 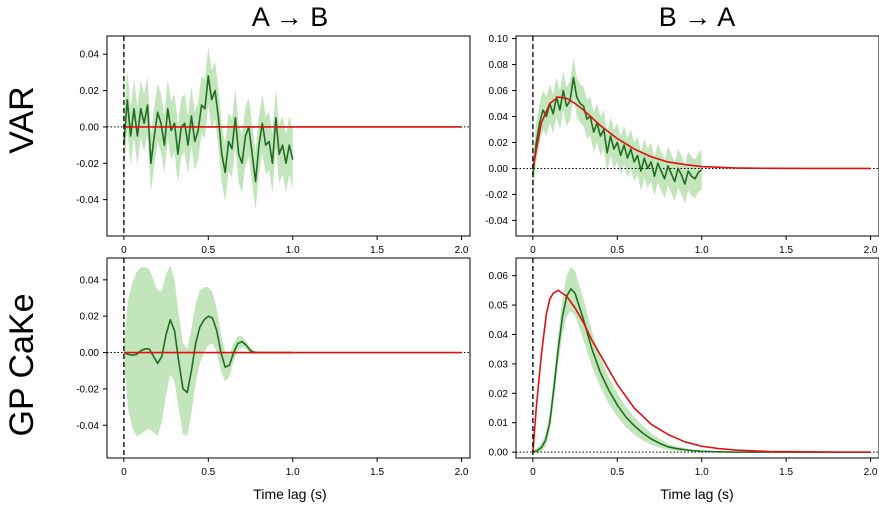 I want to click on y-tick-label: 0.10, so click(x=499, y=39).